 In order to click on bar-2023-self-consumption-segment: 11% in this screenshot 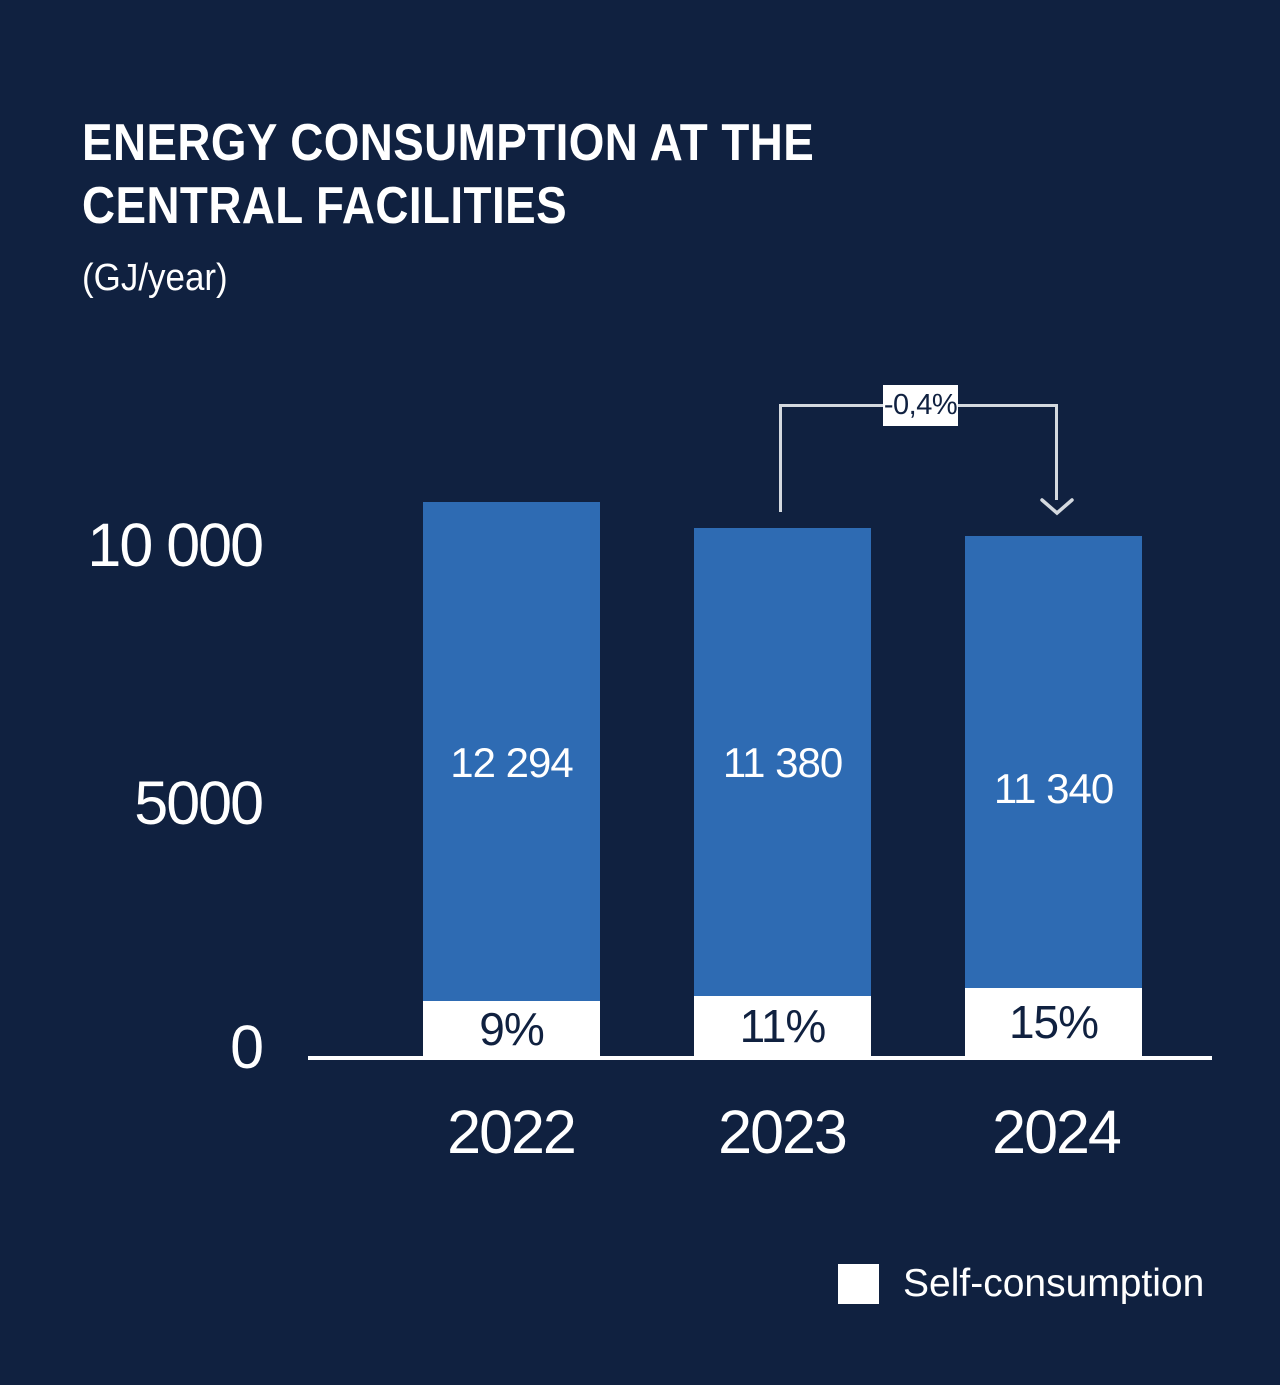, I will do `click(782, 1026)`.